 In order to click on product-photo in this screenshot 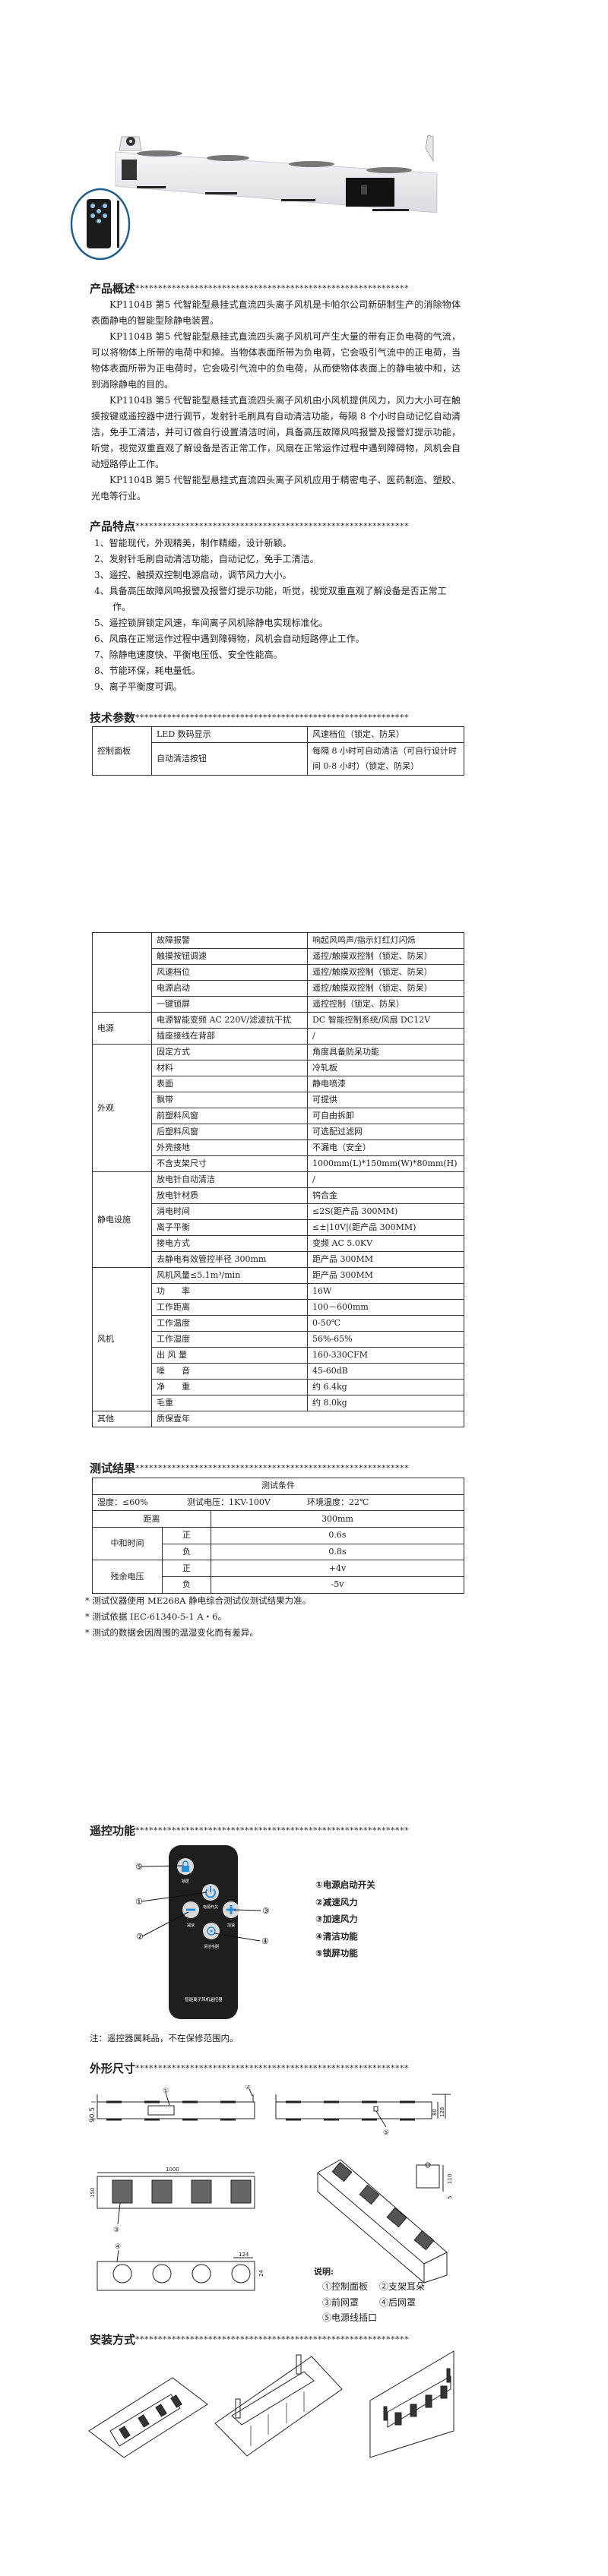, I will do `click(254, 197)`.